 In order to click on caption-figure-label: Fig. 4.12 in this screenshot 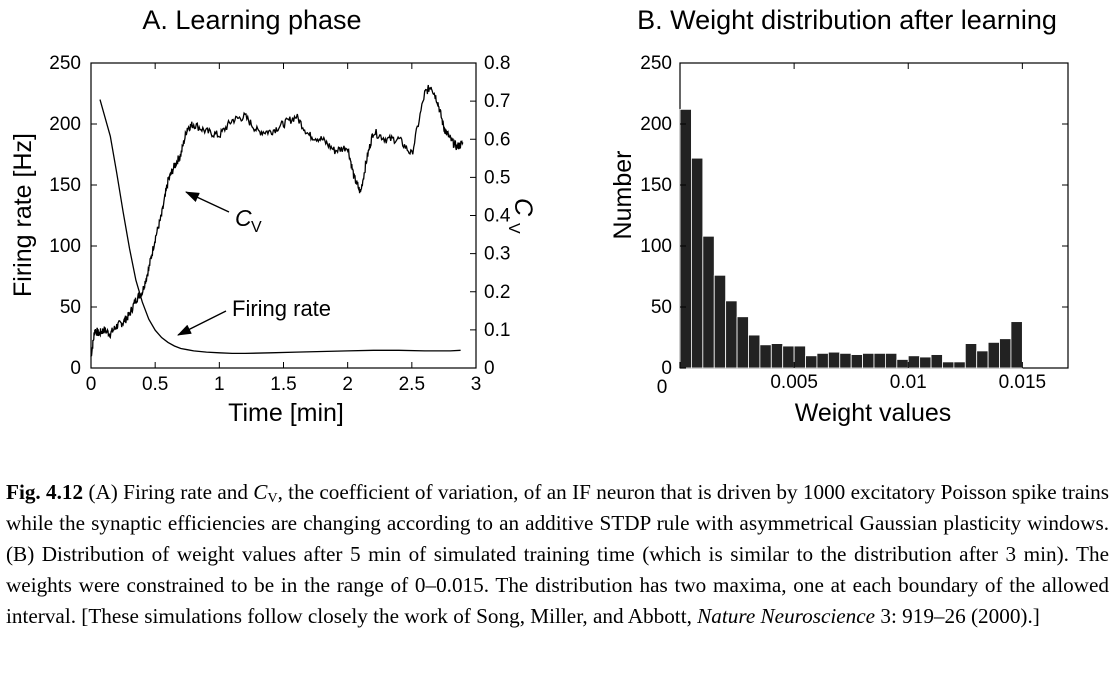, I will do `click(45, 492)`.